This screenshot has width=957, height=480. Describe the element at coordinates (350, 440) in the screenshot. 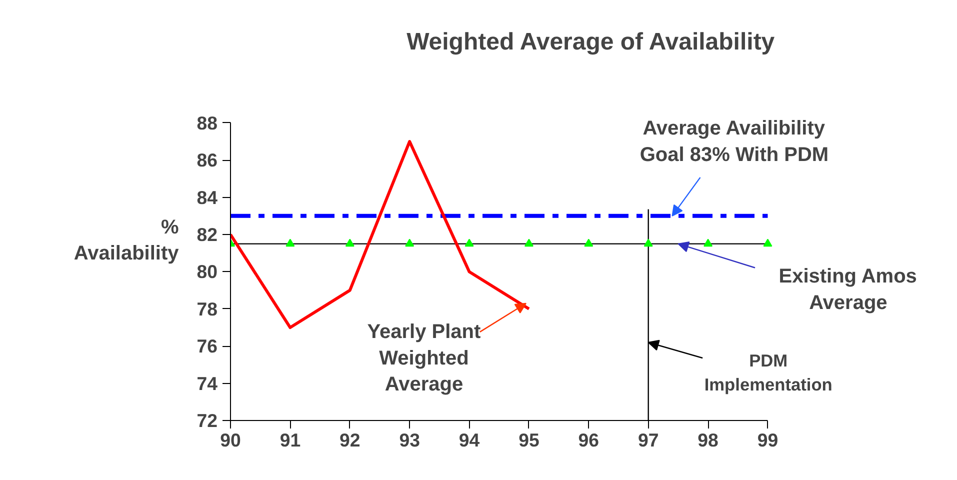

I see `x-tick-label: 92` at that location.